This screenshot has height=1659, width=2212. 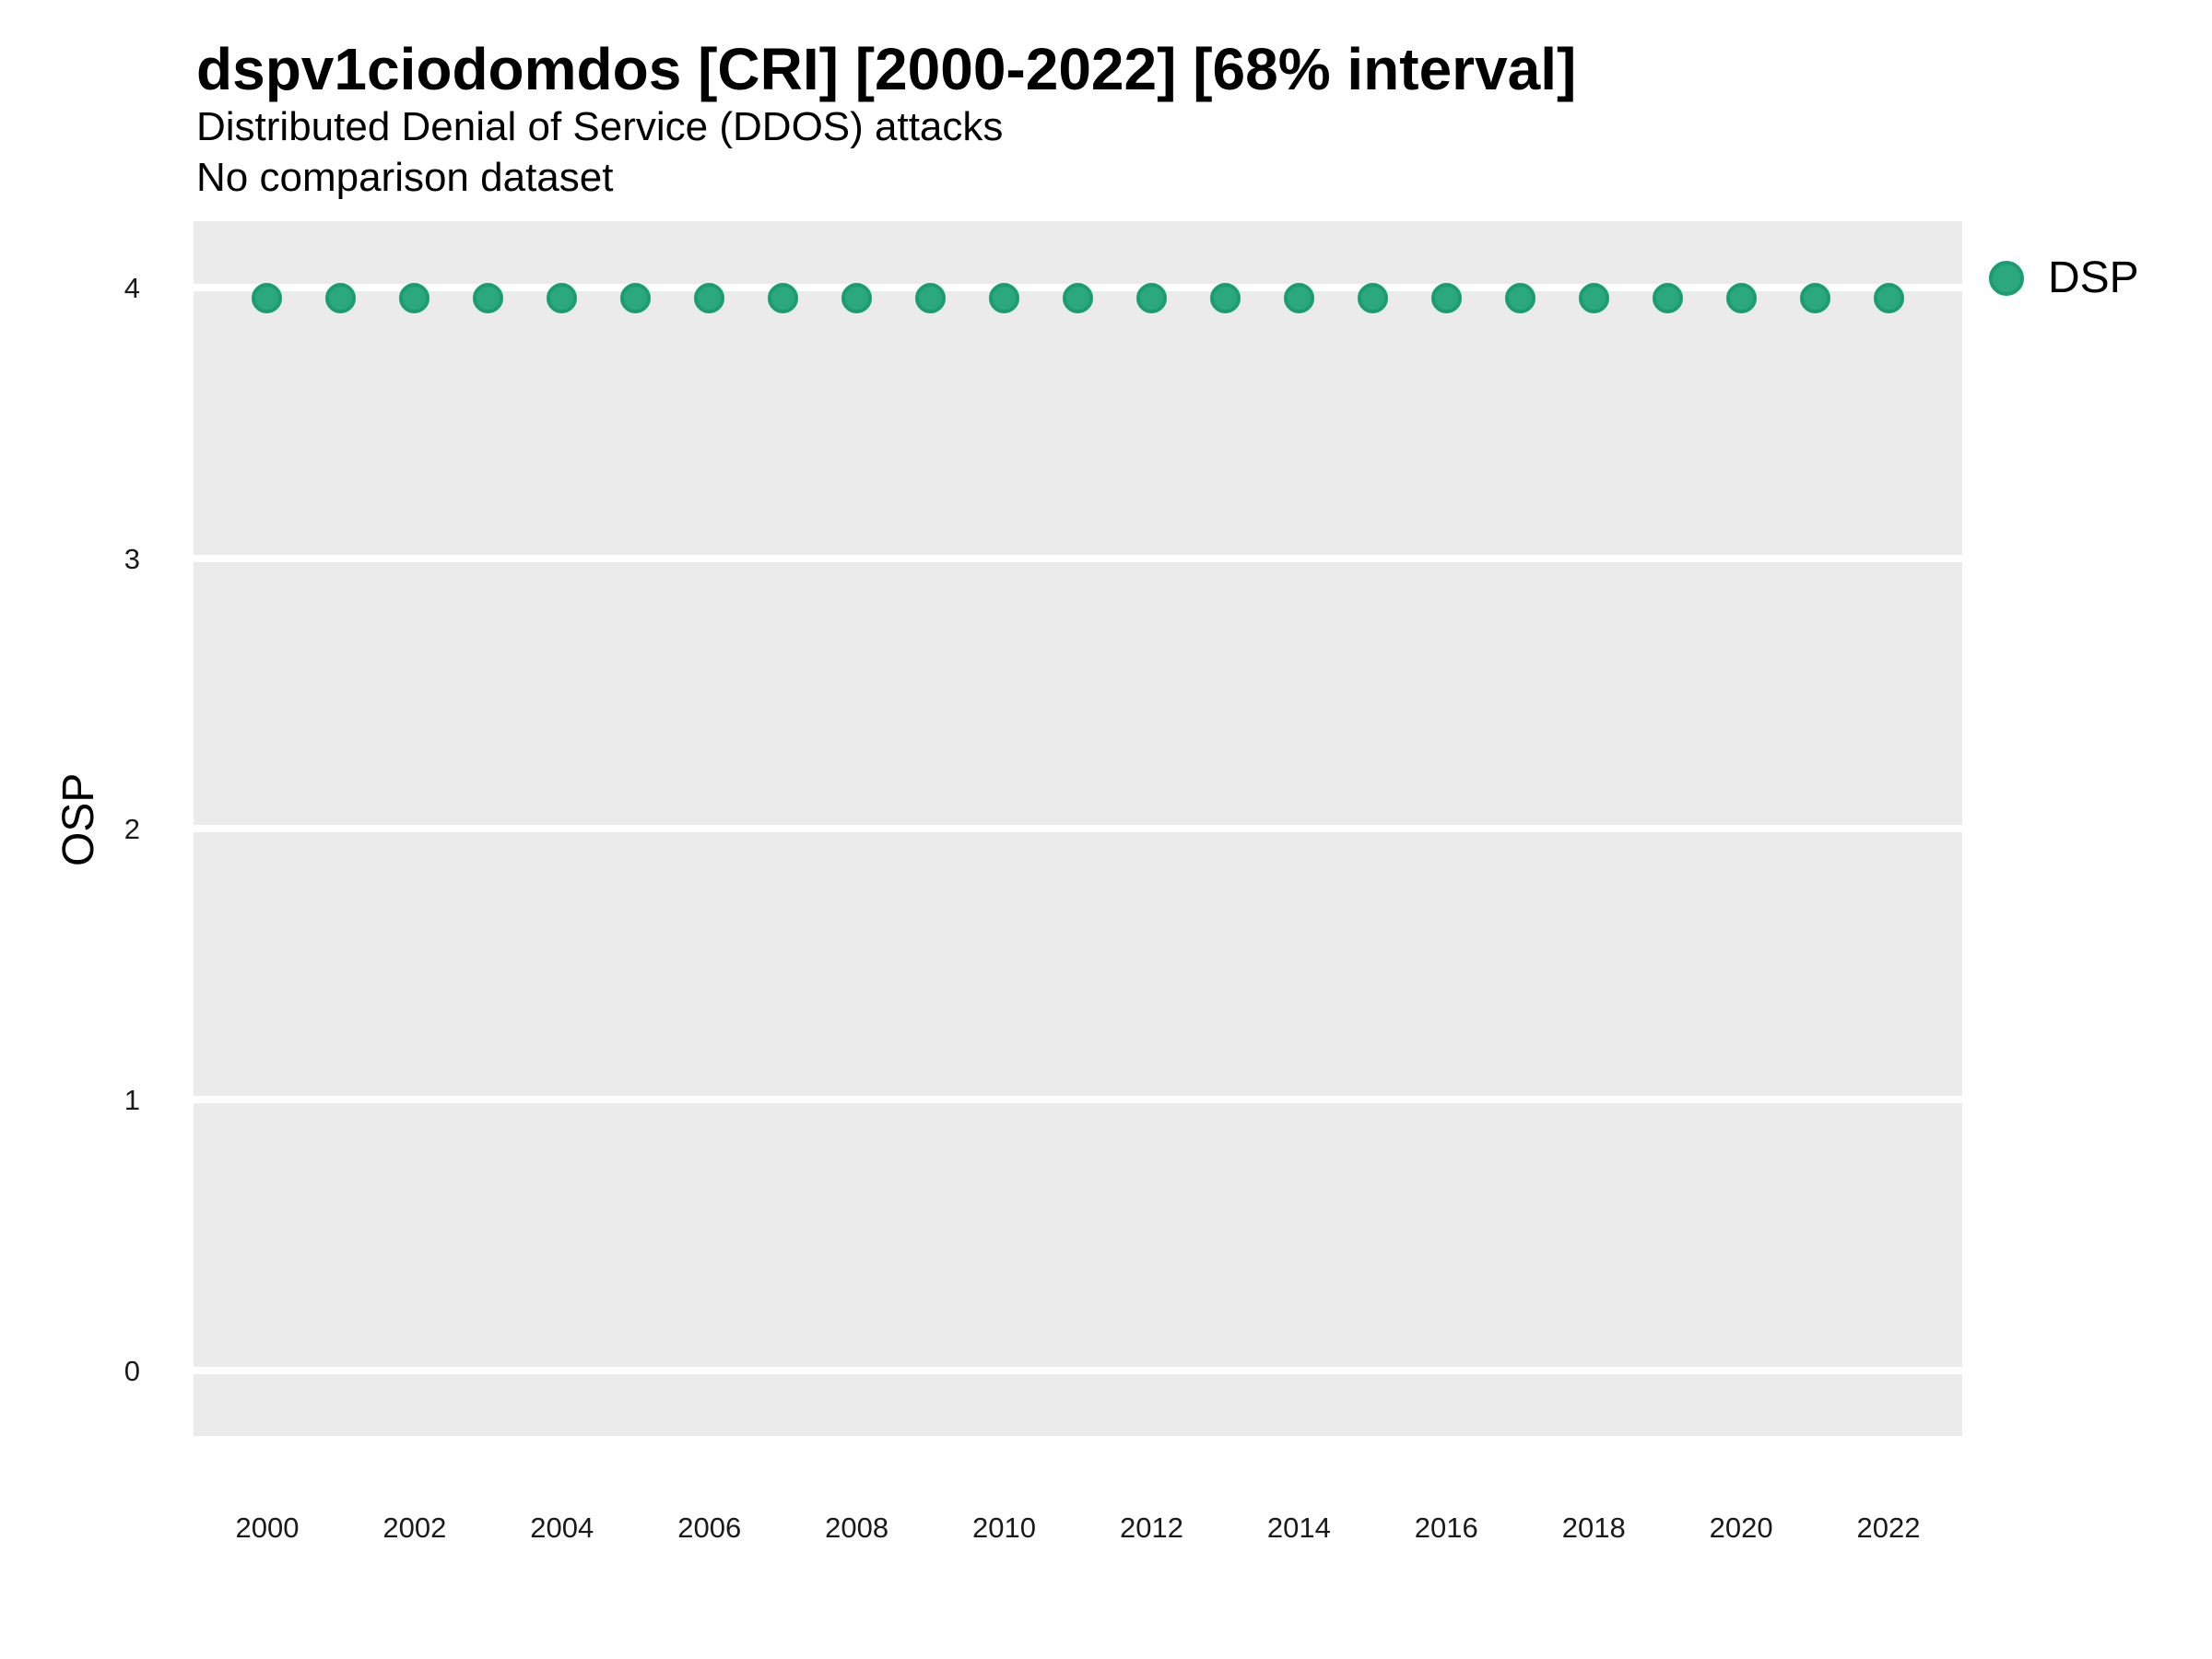 I want to click on data-point-dsp-2004, so click(x=562, y=298).